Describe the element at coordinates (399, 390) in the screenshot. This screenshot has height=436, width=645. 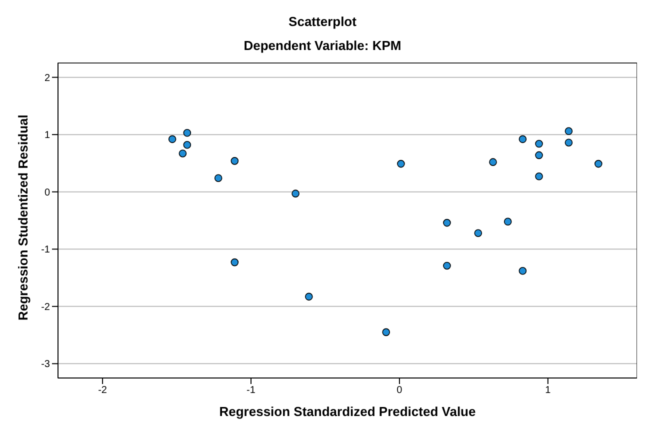
I see `x-tick-label: 0` at that location.